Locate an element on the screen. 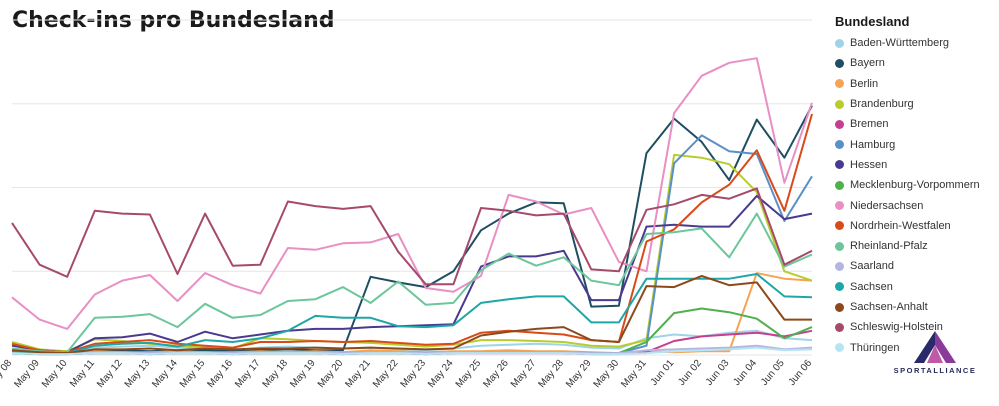  legend-label: Sachsen-Anhalt is located at coordinates (889, 307).